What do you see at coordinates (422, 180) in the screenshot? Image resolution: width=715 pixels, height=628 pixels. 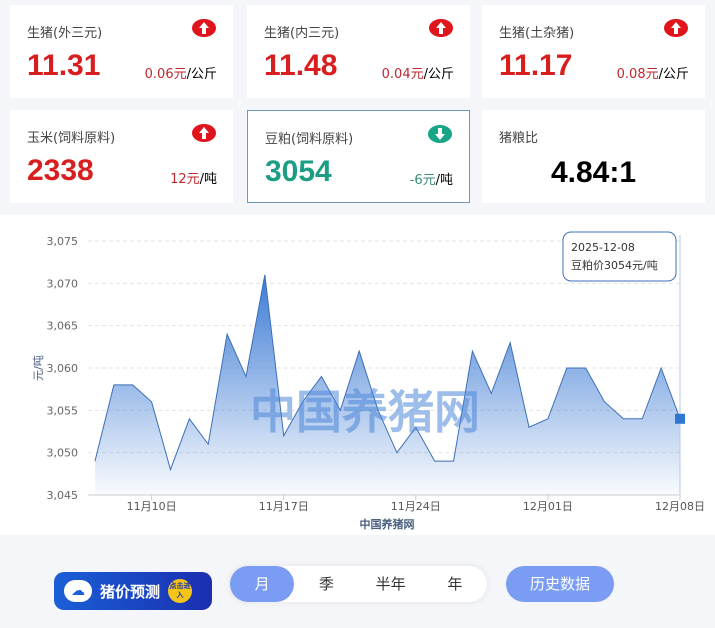 I see `change-amount: -6元` at bounding box center [422, 180].